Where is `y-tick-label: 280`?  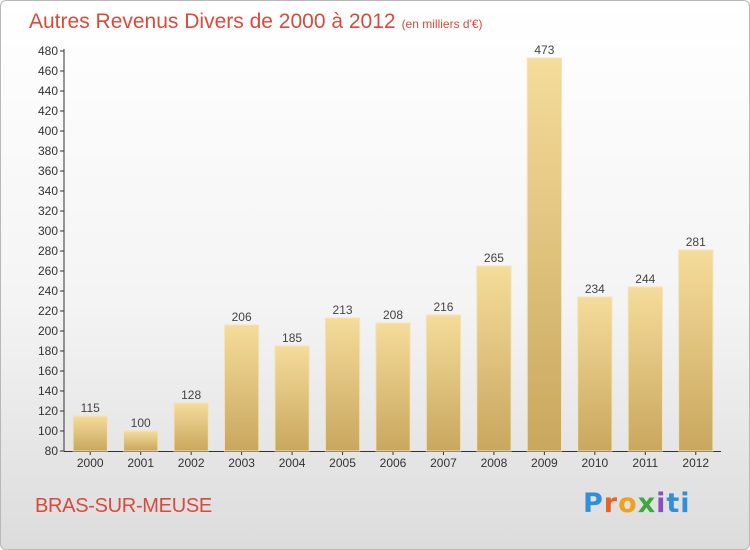
y-tick-label: 280 is located at coordinates (48, 251).